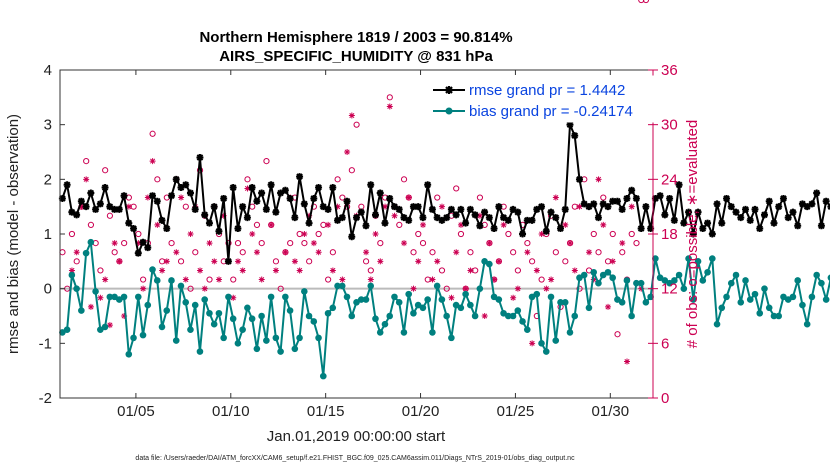 Image resolution: width=830 pixels, height=470 pixels. What do you see at coordinates (551, 111) in the screenshot?
I see `legend-bias-label: bias grand pr = -0.24174` at bounding box center [551, 111].